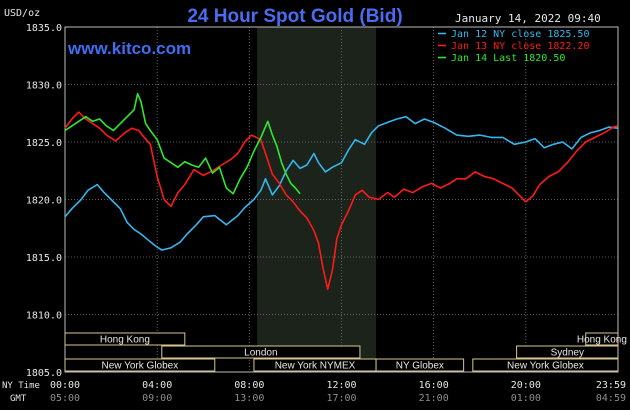 This screenshot has width=630, height=410. Describe the element at coordinates (434, 385) in the screenshot. I see `x-tick-ny: 16:00` at that location.